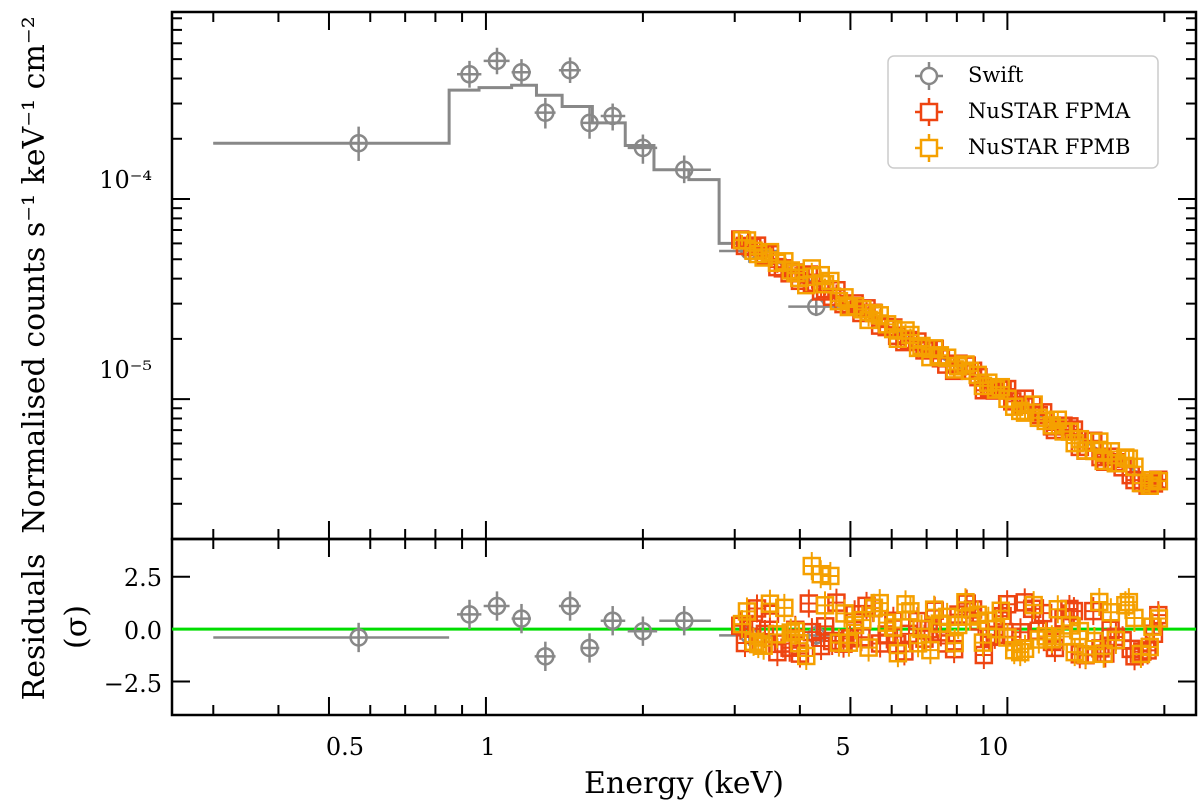 Image resolution: width=1200 pixels, height=809 pixels. Describe the element at coordinates (487, 747) in the screenshot. I see `x-tick-label: 1` at that location.